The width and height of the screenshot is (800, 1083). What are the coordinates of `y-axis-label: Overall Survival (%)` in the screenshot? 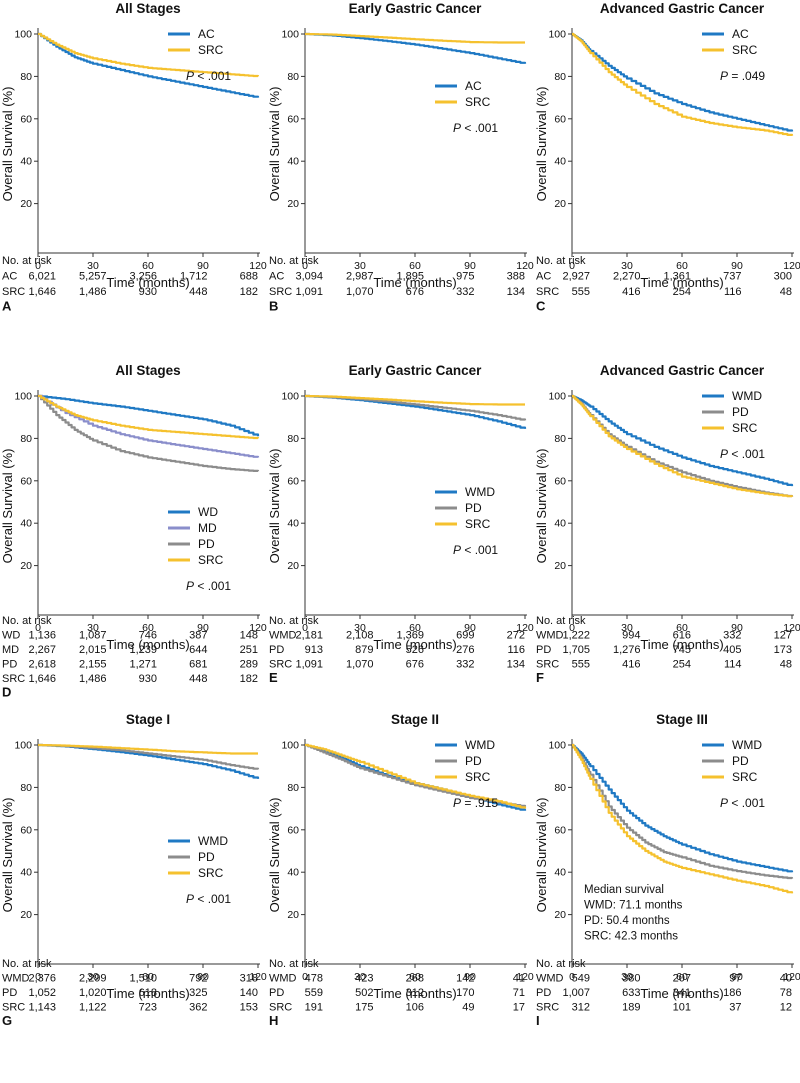 It's located at (274, 506).